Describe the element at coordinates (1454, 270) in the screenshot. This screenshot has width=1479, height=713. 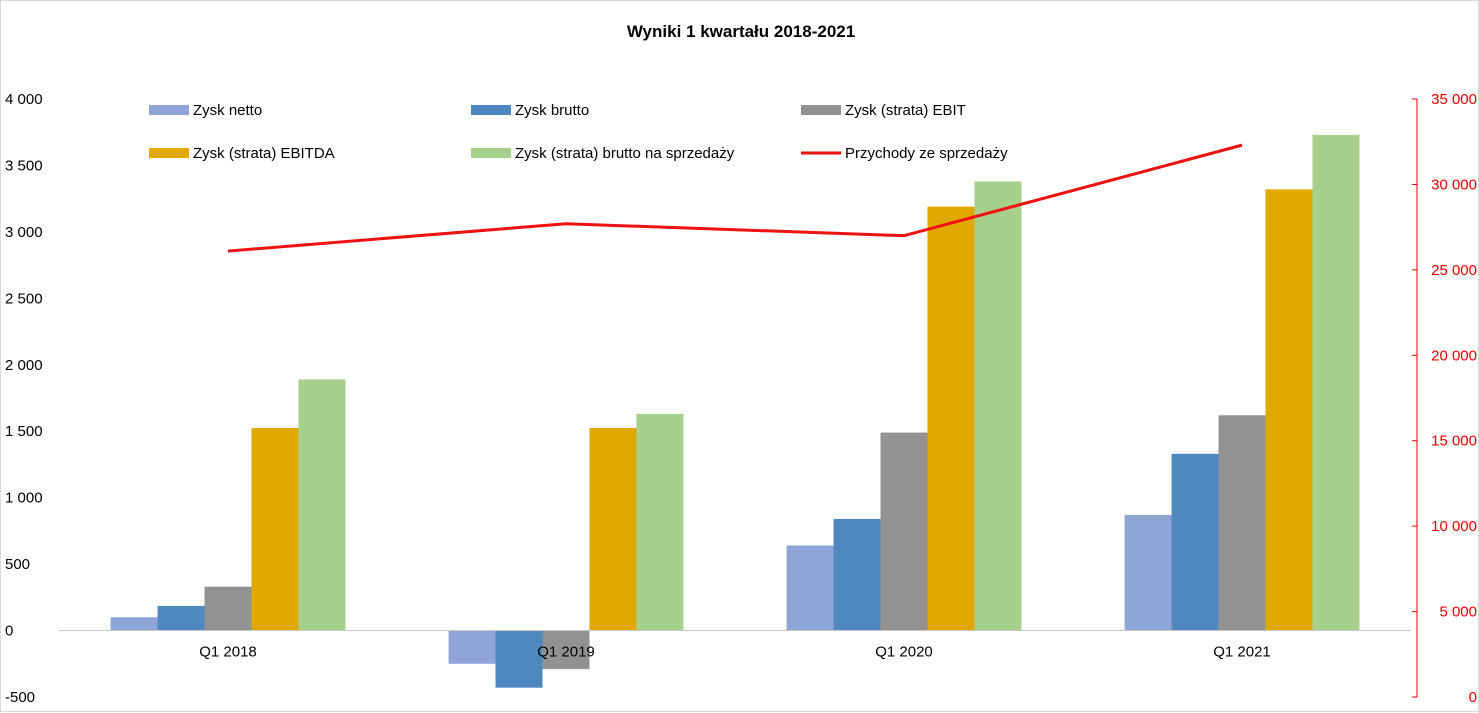
I see `right-tick-label: 25 000` at that location.